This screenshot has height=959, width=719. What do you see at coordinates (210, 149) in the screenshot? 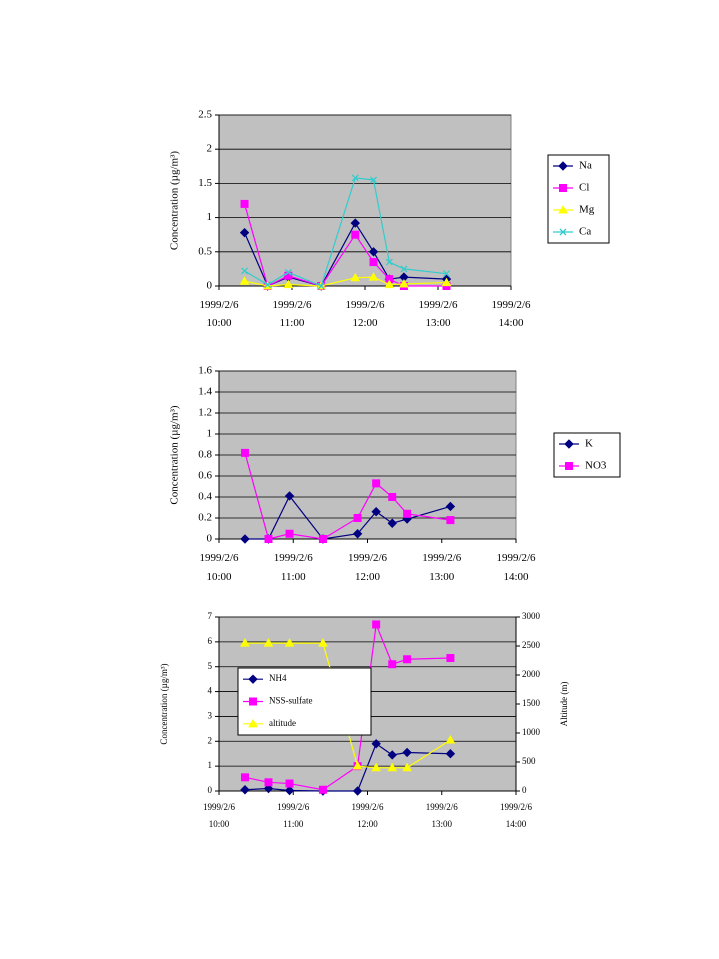
I see `y-tick-label: 2` at bounding box center [210, 149].